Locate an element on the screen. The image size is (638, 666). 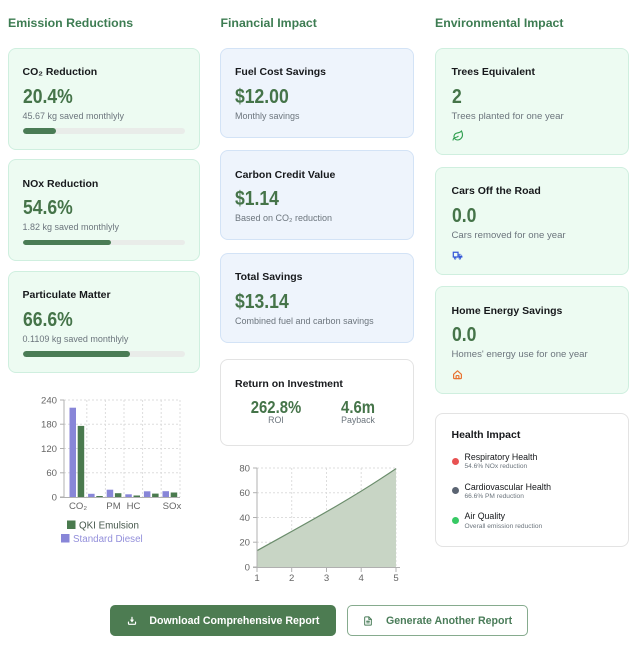
svg-text: 180 is located at coordinates (48, 424).